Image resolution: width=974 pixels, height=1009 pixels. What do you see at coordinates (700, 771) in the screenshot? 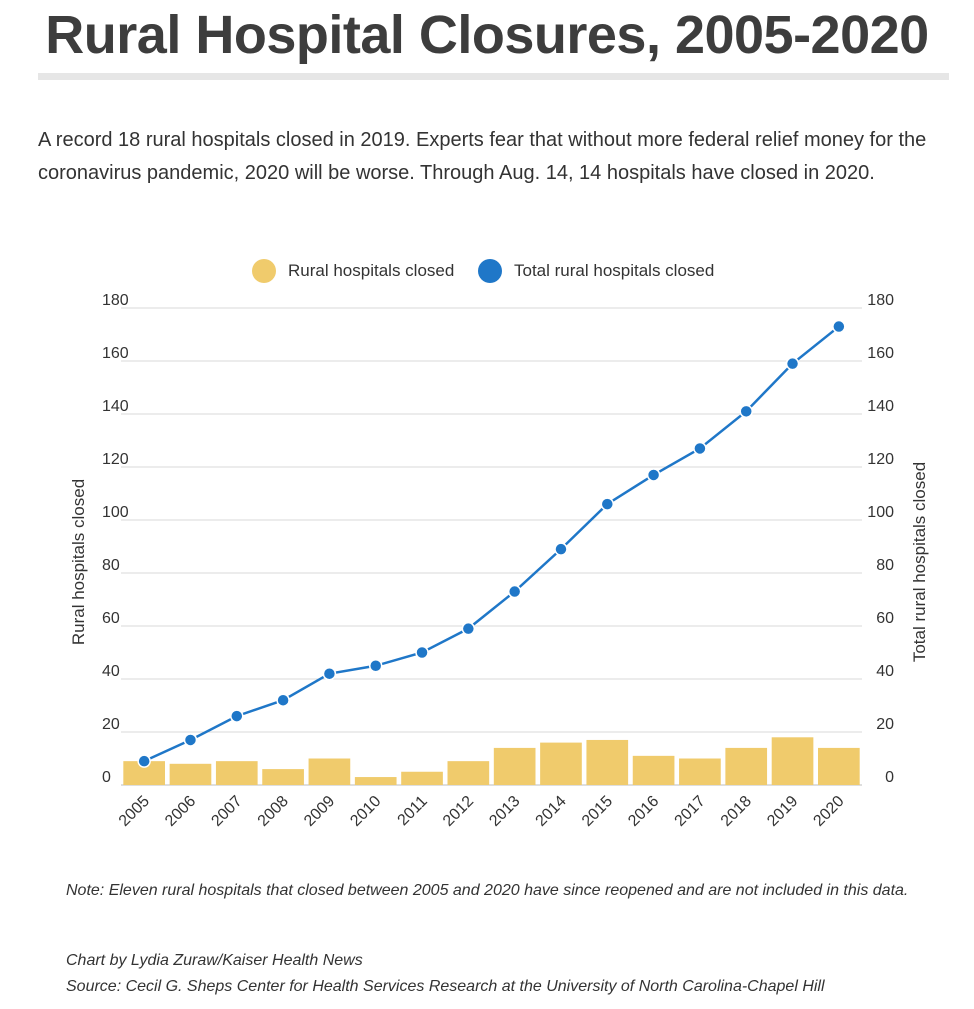
I see `bar-2017` at bounding box center [700, 771].